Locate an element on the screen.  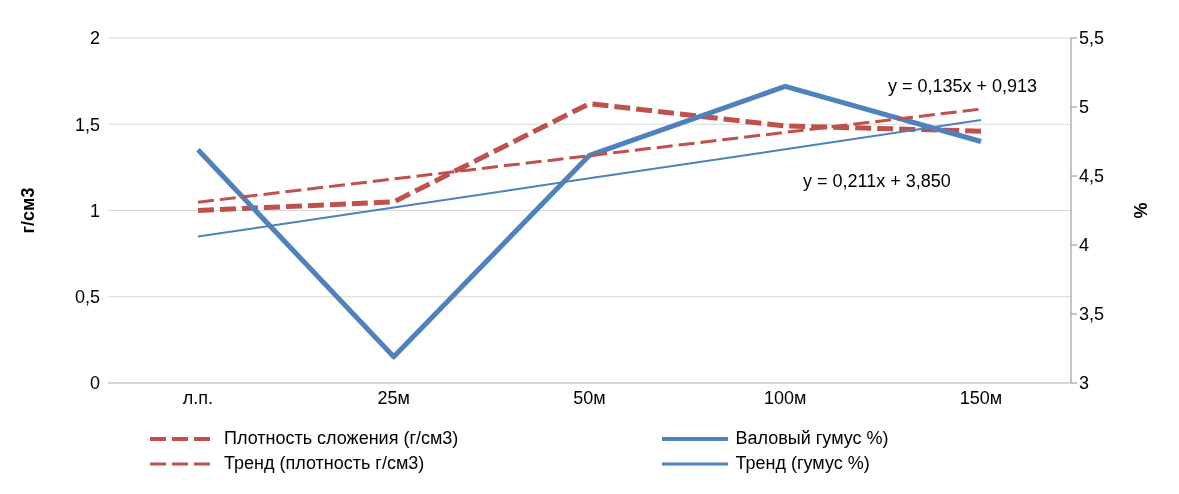
y-tick-label: 1,5 is located at coordinates (87, 124).